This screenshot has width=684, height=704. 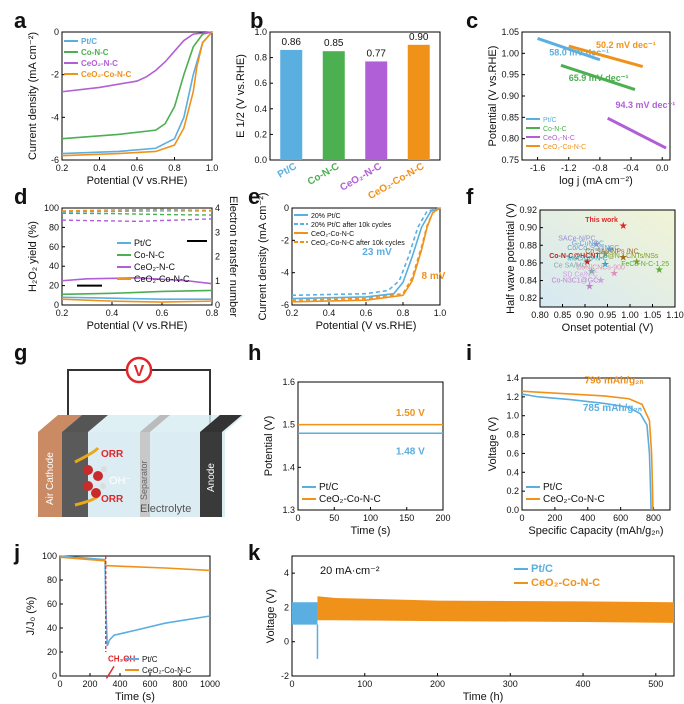 I want to click on annotation: 785 mAh/g₂ₙ, so click(x=612, y=408).